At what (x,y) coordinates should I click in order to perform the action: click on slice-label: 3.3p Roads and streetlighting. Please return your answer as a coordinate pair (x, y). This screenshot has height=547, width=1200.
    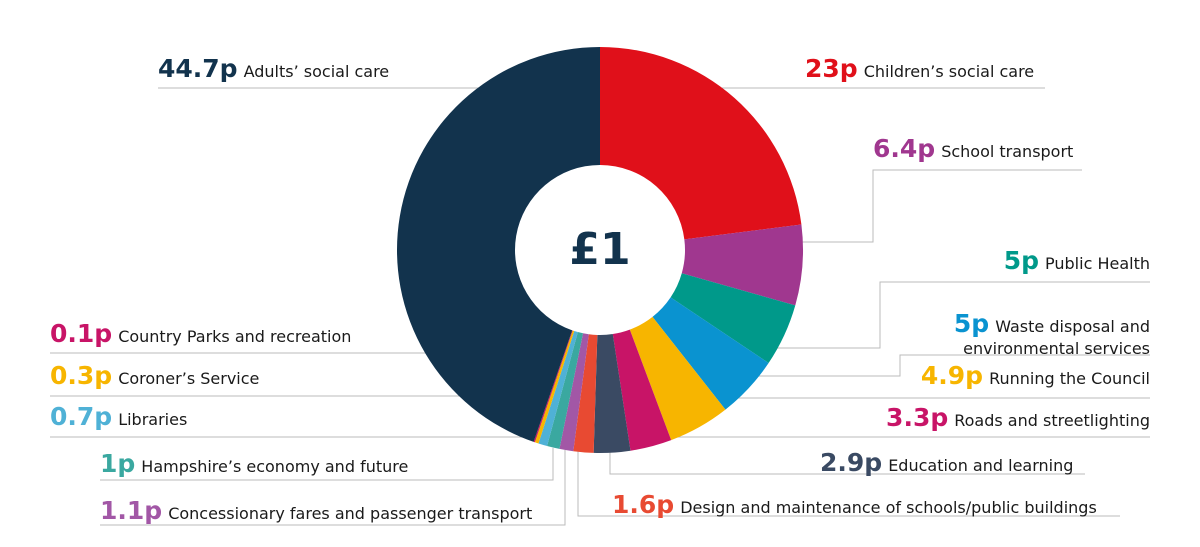
    Looking at the image, I should click on (1018, 418).